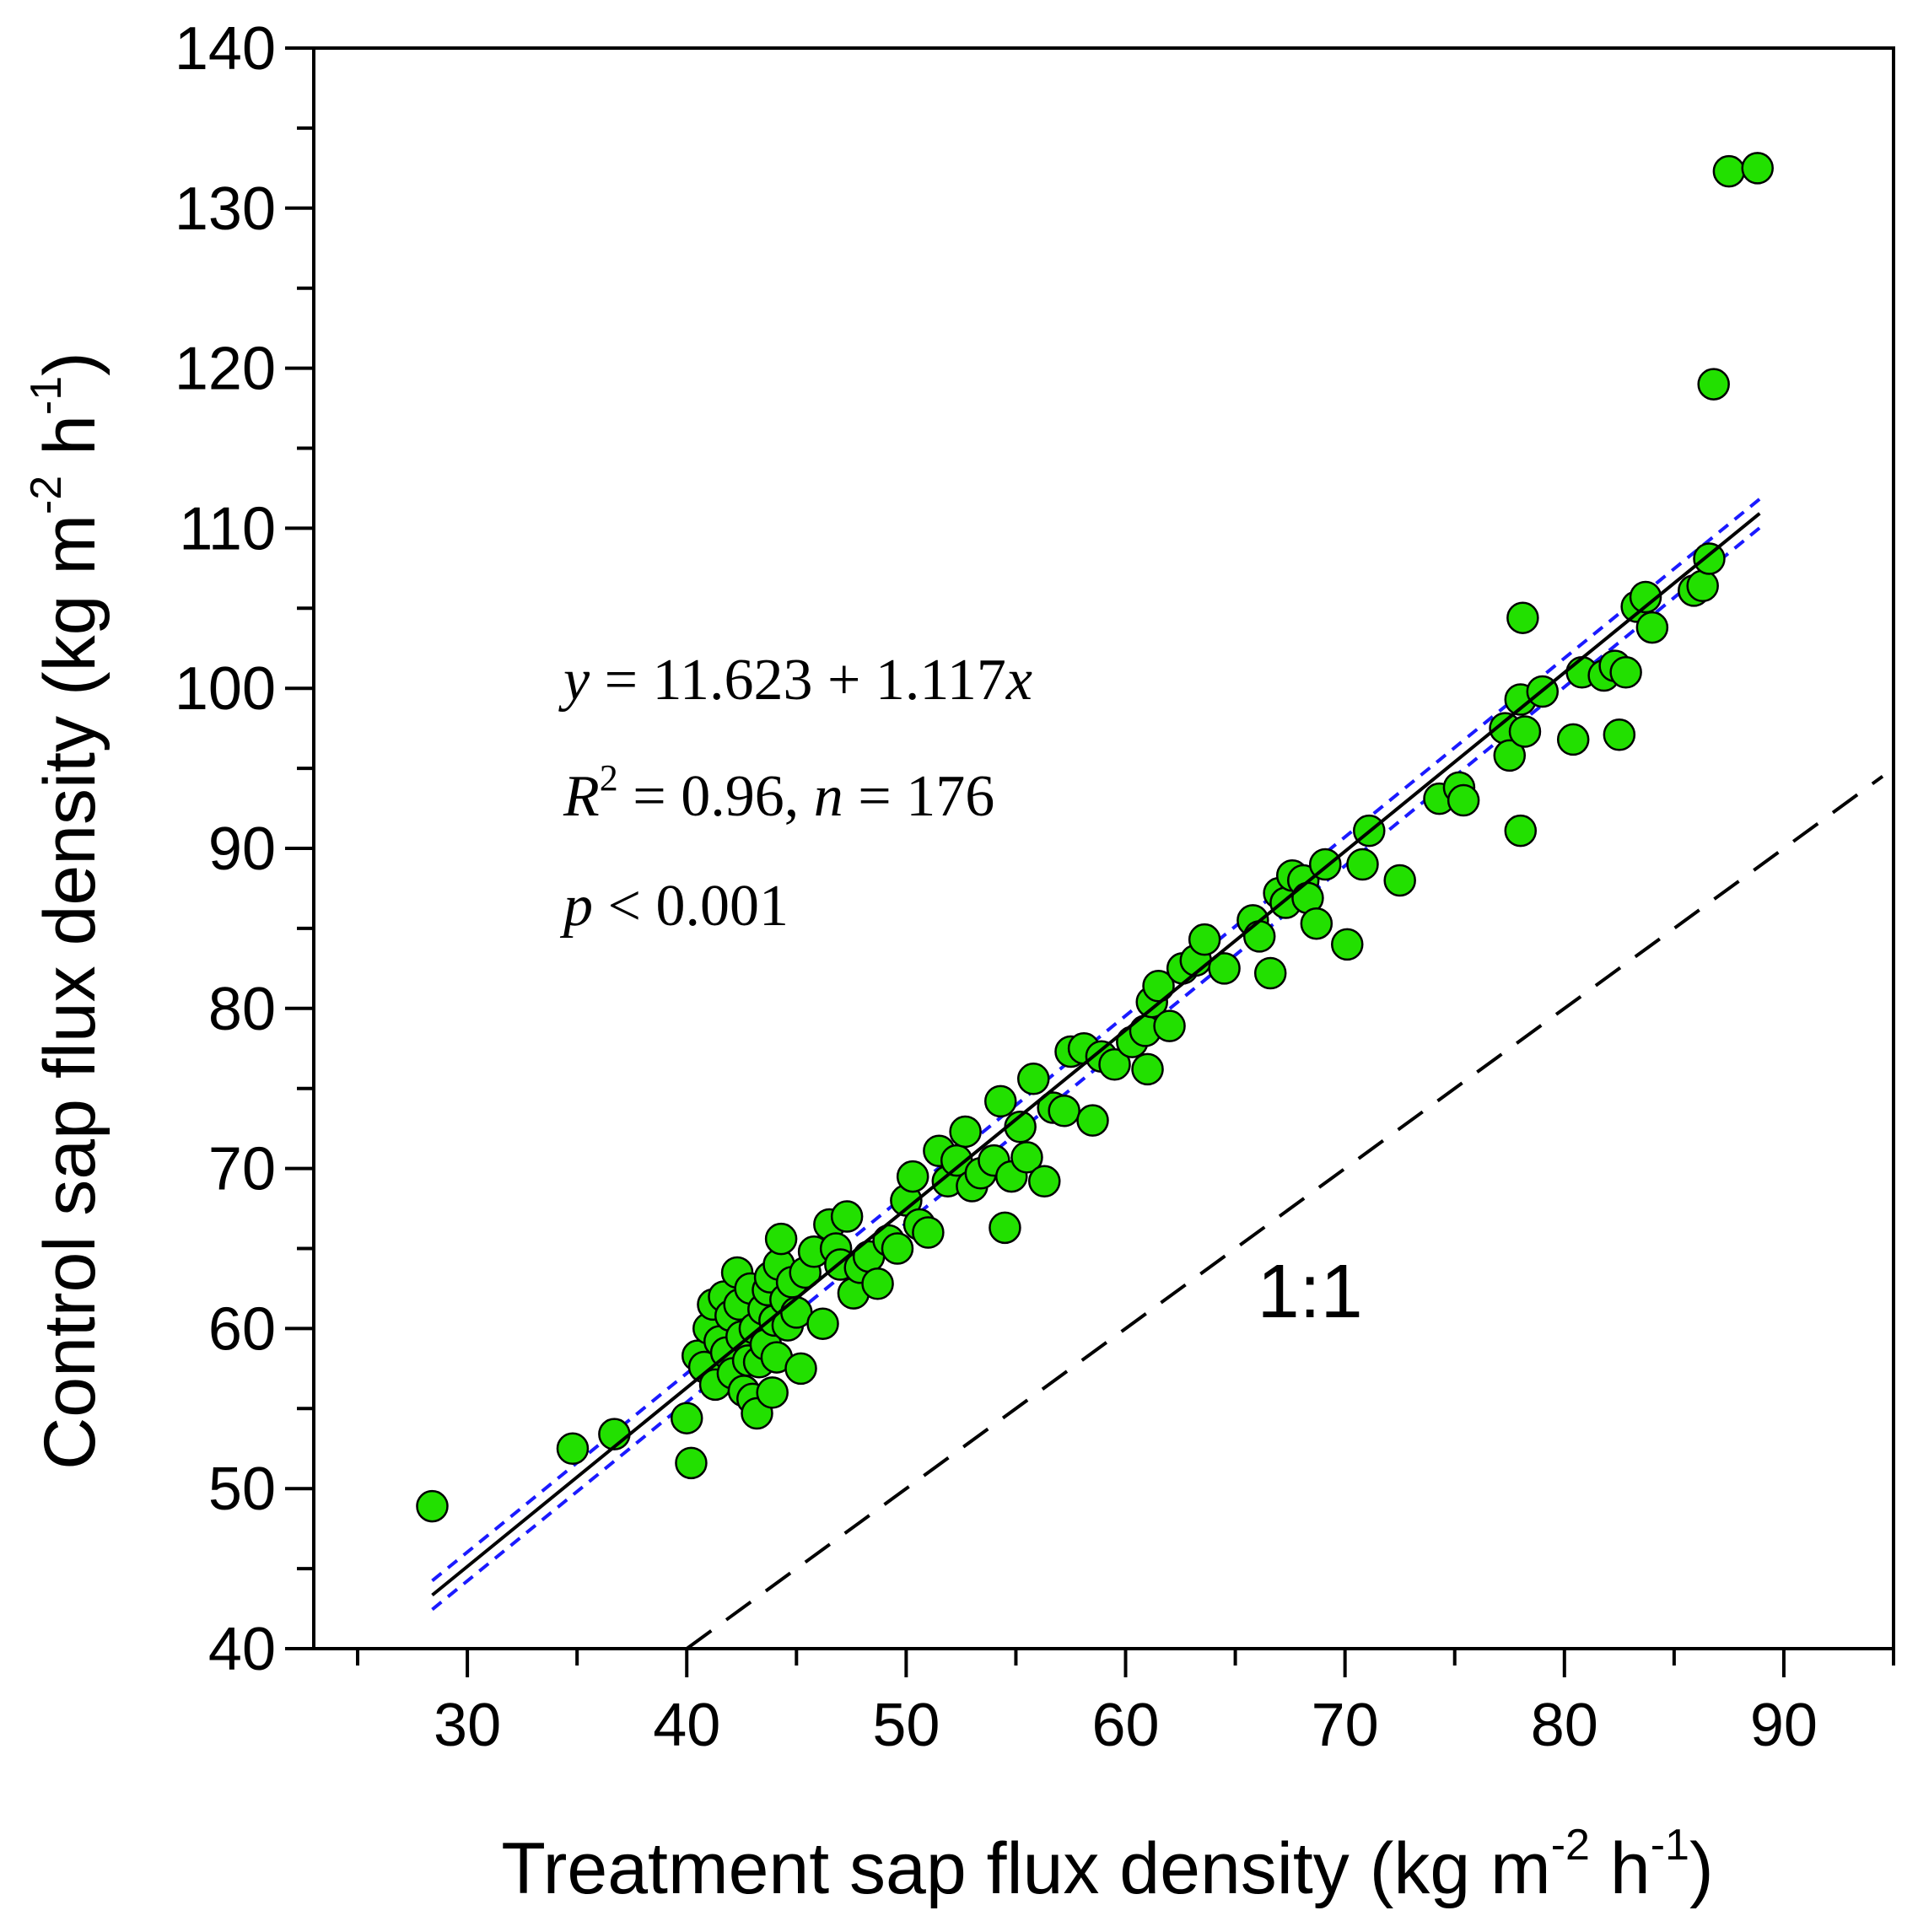 The image size is (1918, 1932). I want to click on p-value-line: p < 0.001, so click(674, 907).